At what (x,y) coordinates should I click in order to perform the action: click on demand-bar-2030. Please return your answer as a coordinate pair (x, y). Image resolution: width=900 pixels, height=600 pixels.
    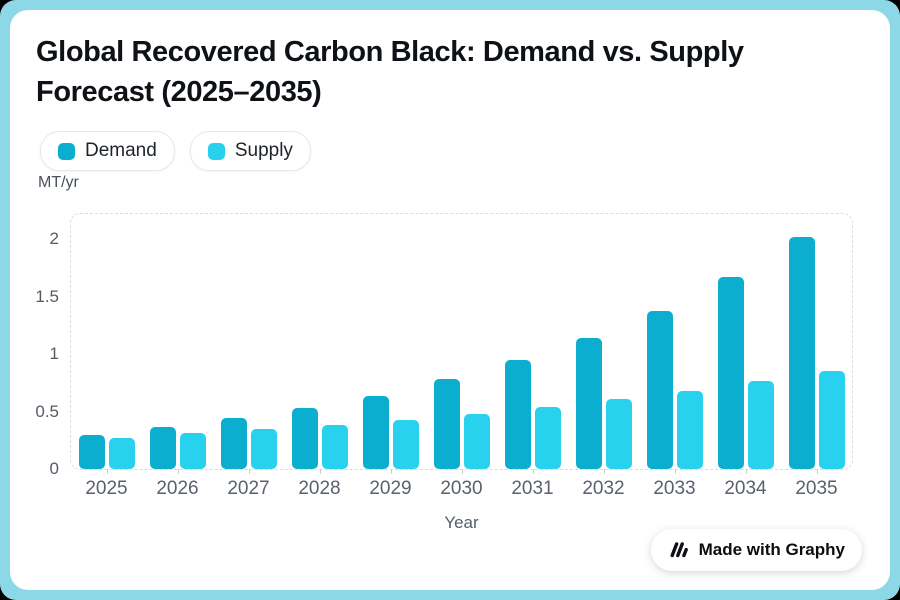
    Looking at the image, I should click on (446, 424).